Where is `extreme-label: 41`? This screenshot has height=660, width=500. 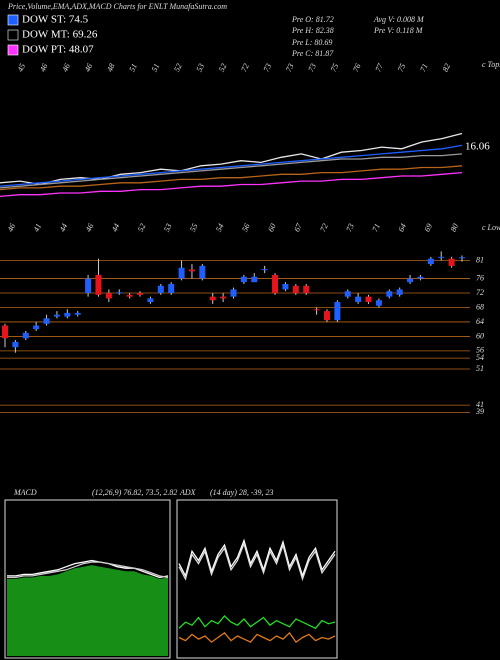 extreme-label: 41 is located at coordinates (38, 227).